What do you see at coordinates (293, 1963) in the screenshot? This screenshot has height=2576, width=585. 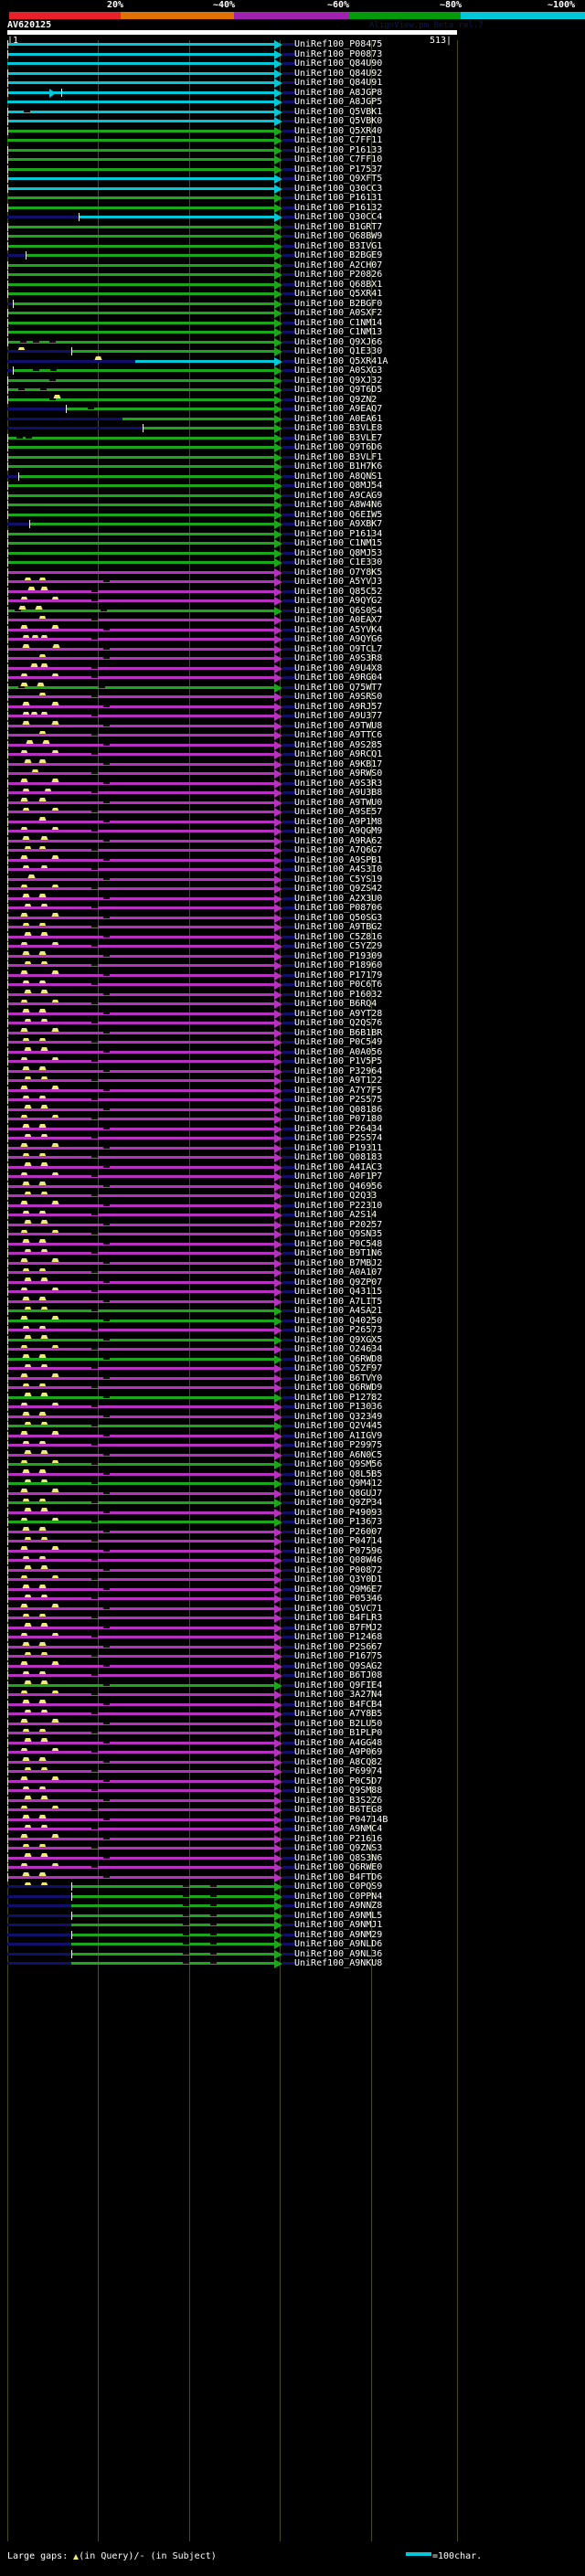 I see `hit-row: UniRef100_A9NKU8` at bounding box center [293, 1963].